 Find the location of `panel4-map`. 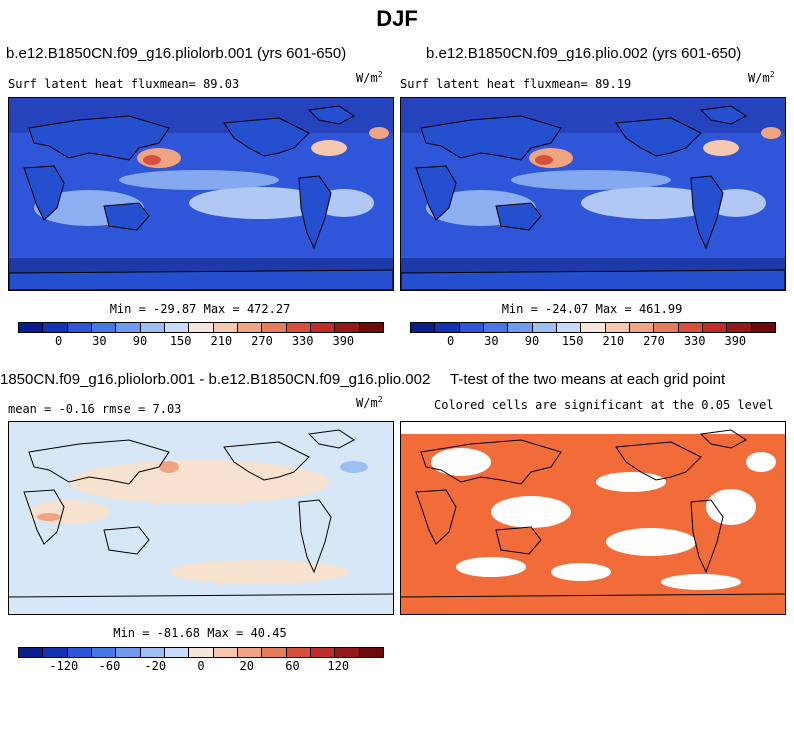

panel4-map is located at coordinates (593, 518).